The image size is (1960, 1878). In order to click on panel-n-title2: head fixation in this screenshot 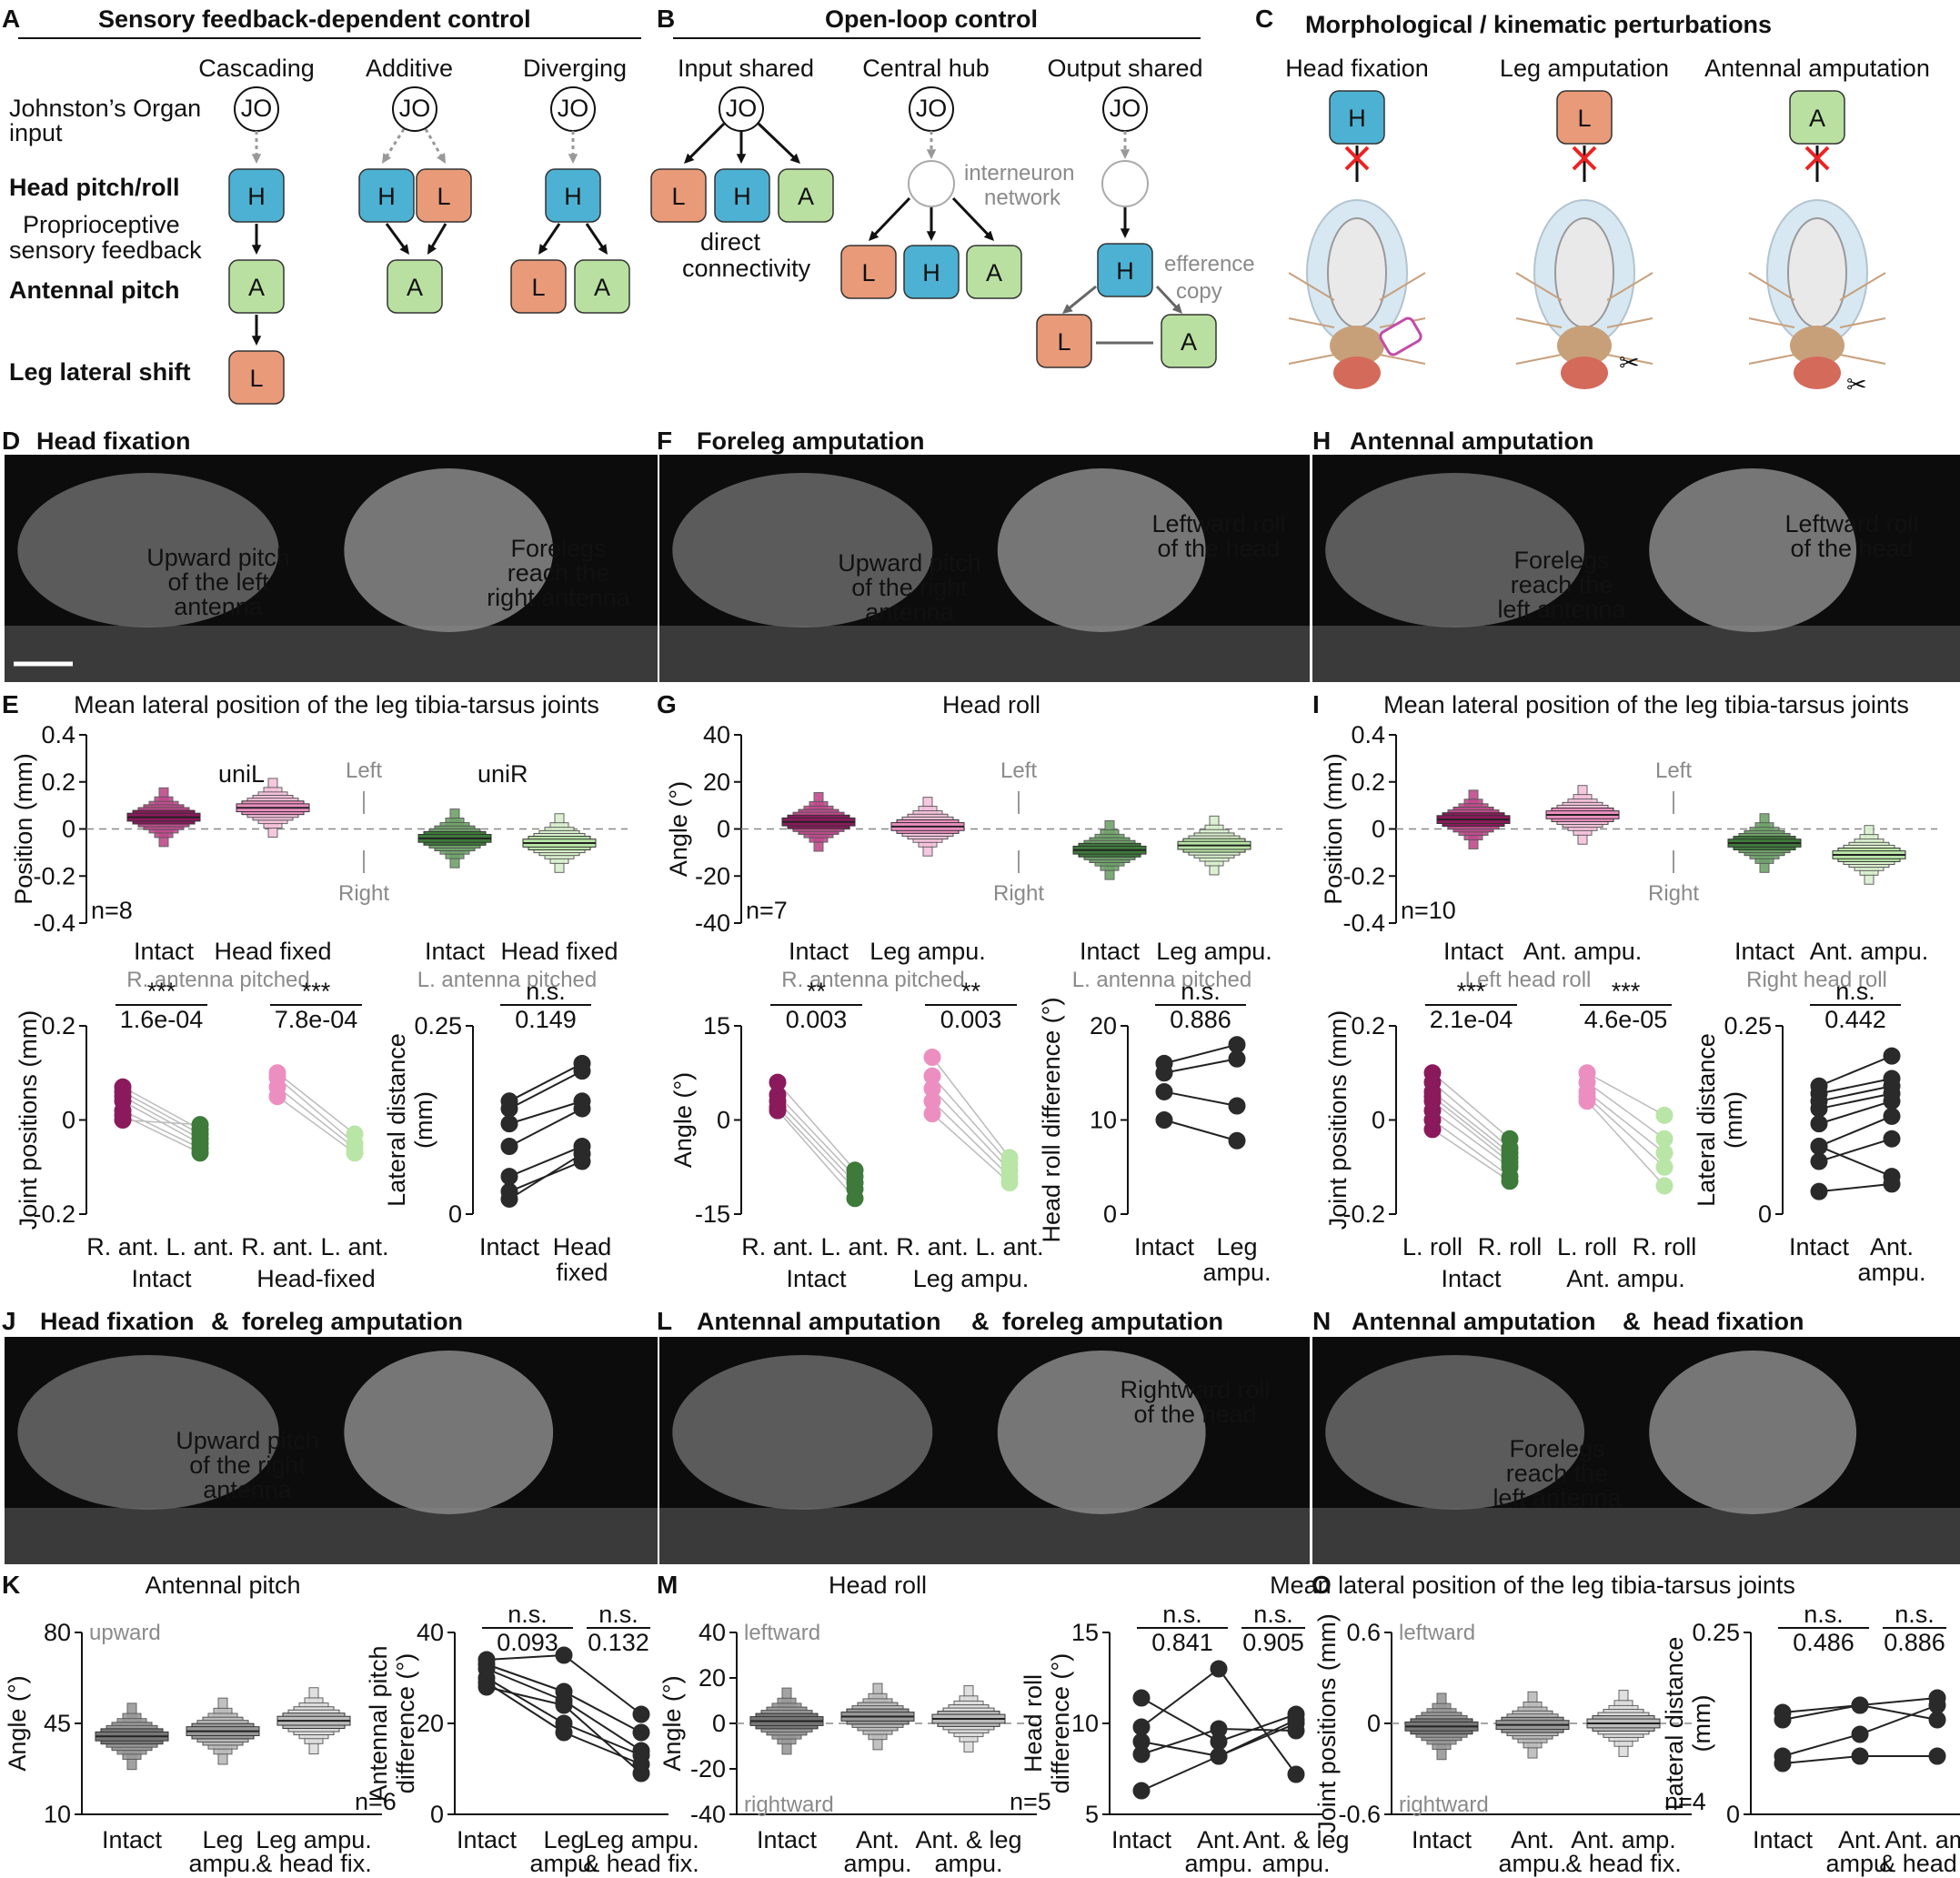, I will do `click(1728, 1321)`.